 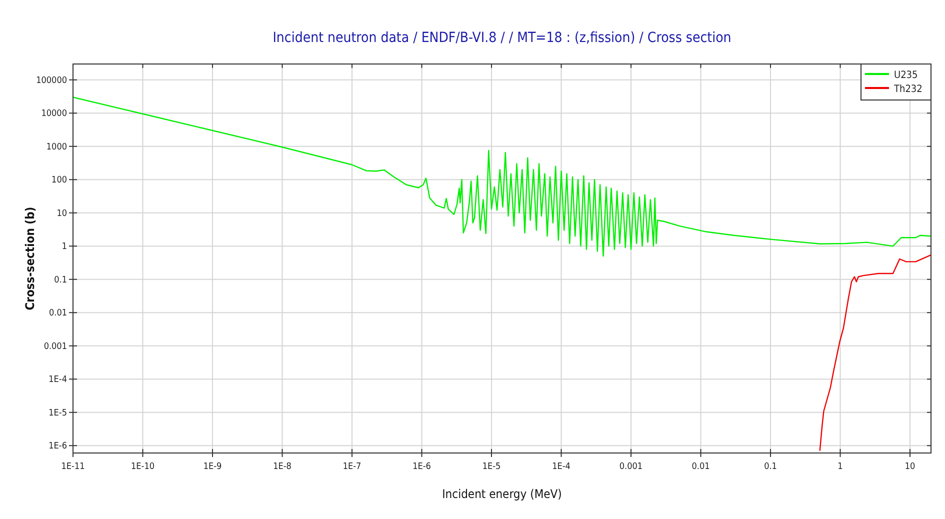 I want to click on y-tick-label: 1, so click(x=64, y=247).